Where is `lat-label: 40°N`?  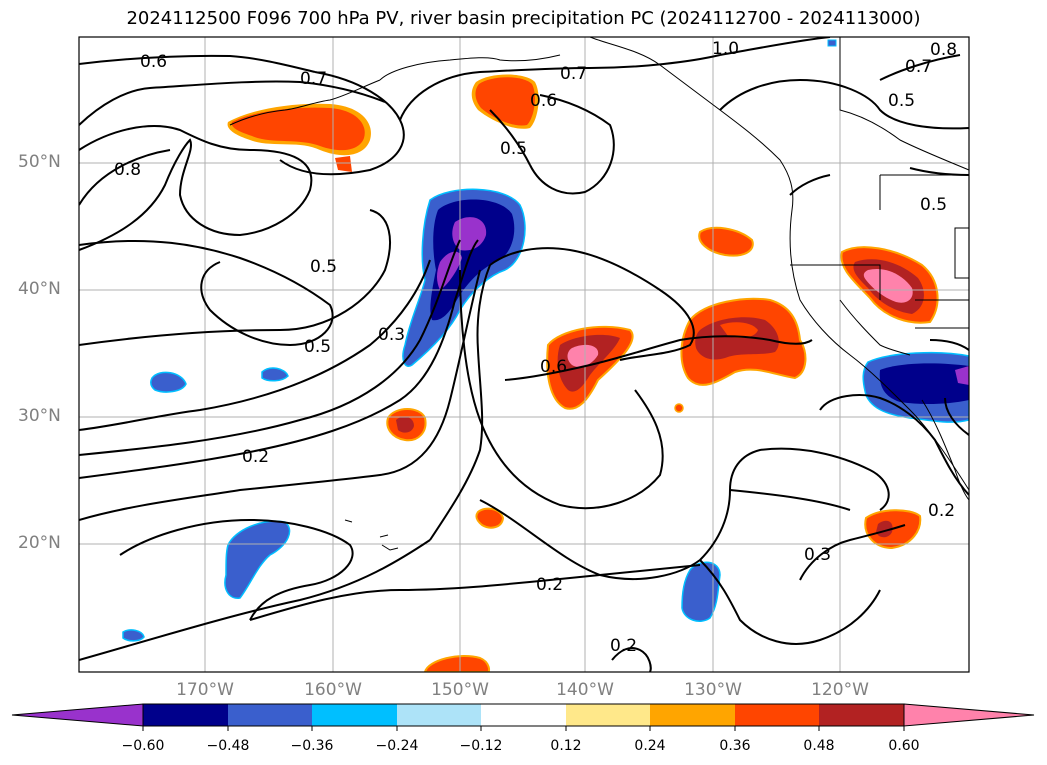
lat-label: 40°N is located at coordinates (39, 289).